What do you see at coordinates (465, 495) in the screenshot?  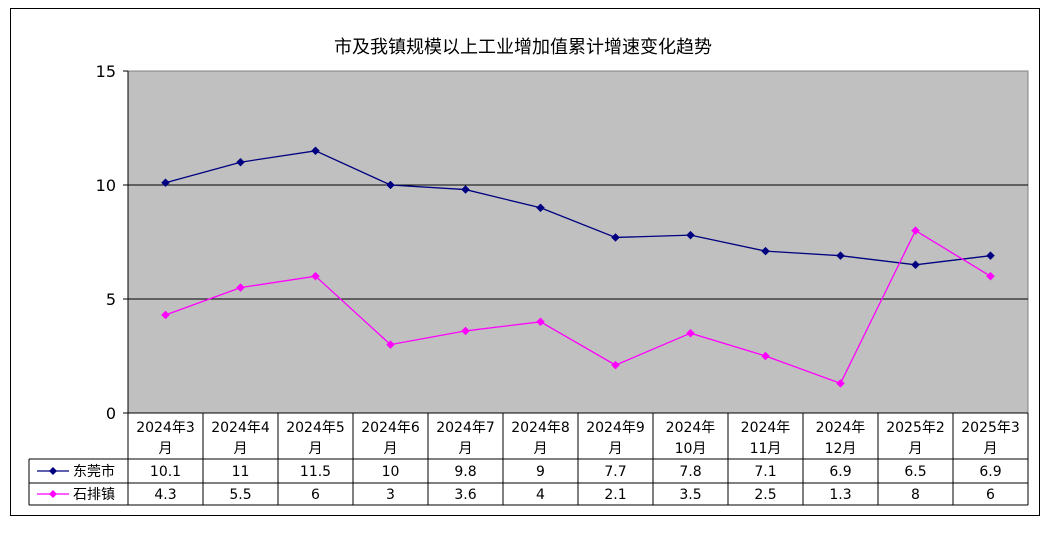 I see `table-value: 3.6` at bounding box center [465, 495].